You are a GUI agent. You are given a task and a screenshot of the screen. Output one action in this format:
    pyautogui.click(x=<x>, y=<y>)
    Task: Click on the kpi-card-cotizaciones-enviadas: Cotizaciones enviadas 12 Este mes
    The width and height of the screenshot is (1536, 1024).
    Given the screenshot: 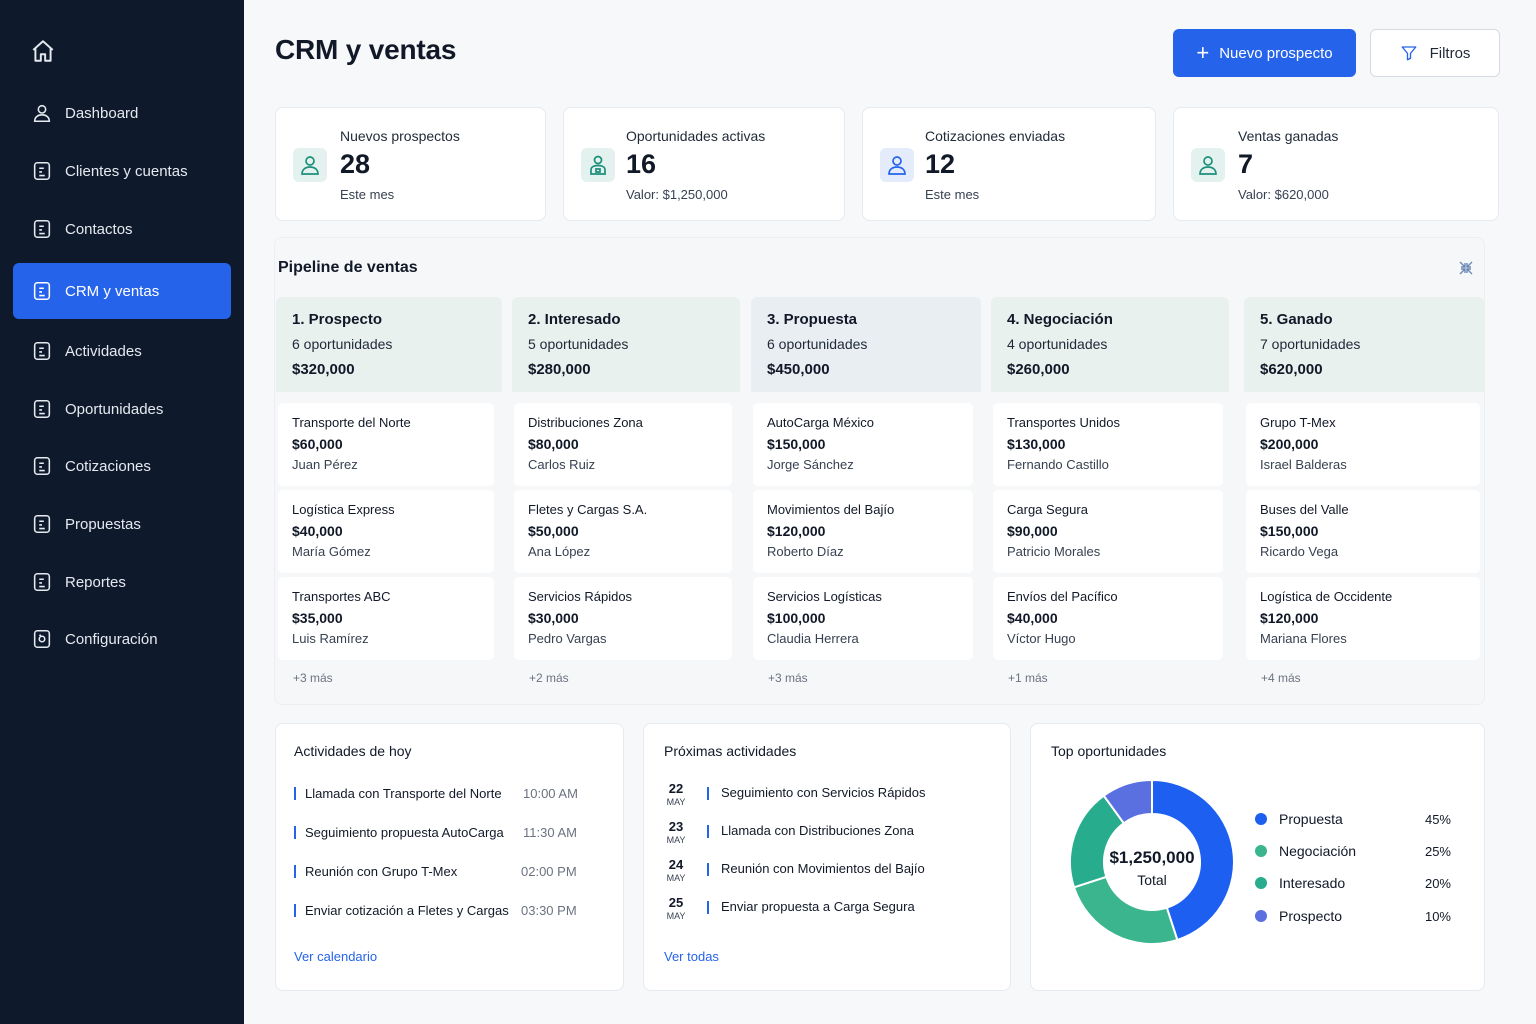 What is the action you would take?
    pyautogui.click(x=1009, y=164)
    